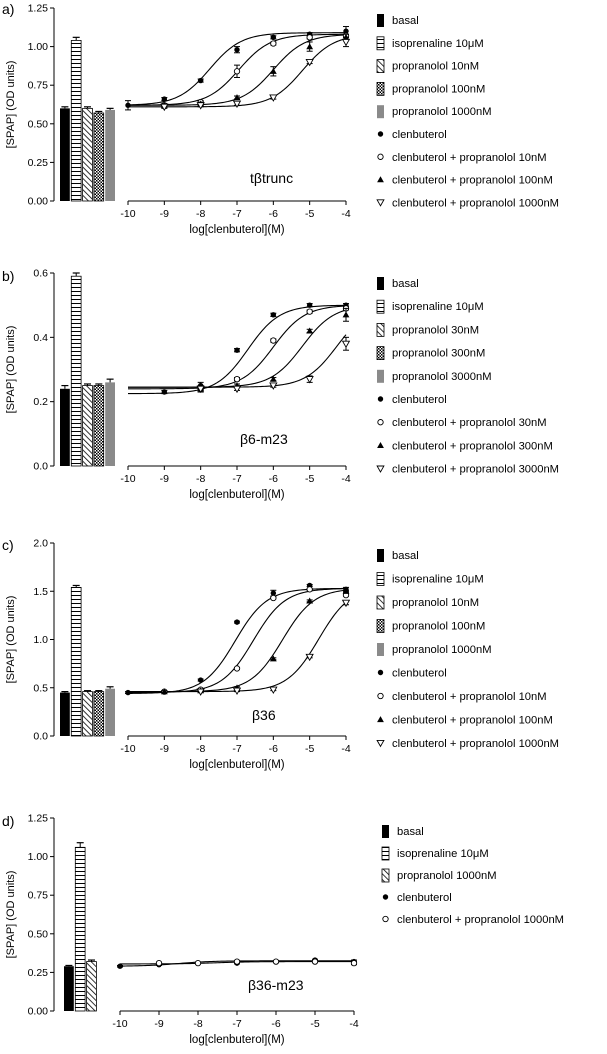 The height and width of the screenshot is (1054, 607). Describe the element at coordinates (40, 592) in the screenshot. I see `y-tick-label: 1.5` at that location.